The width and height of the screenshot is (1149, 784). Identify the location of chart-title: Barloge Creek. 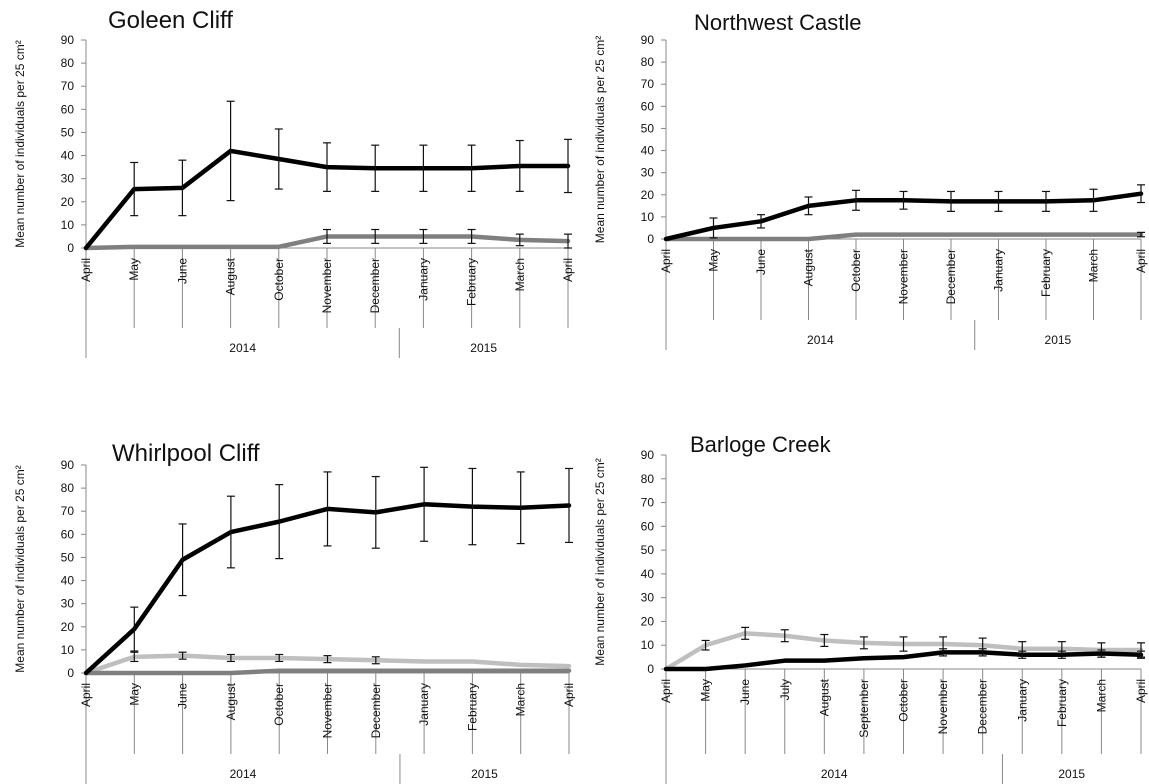
(761, 444).